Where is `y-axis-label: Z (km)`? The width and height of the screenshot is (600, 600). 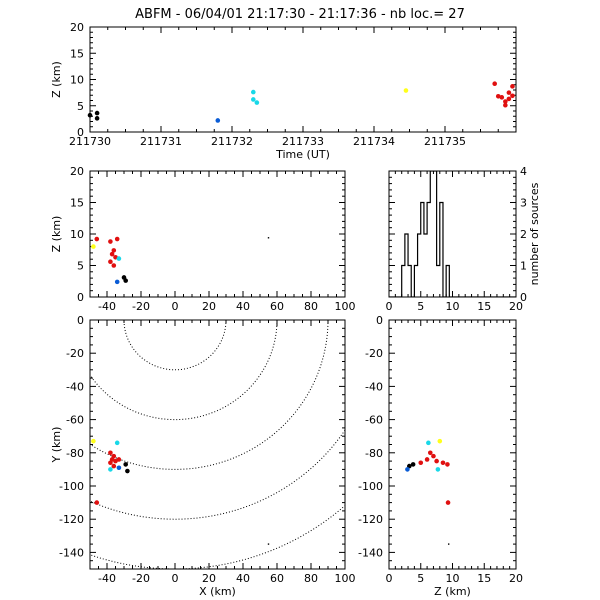 y-axis-label: Z (km) is located at coordinates (56, 79).